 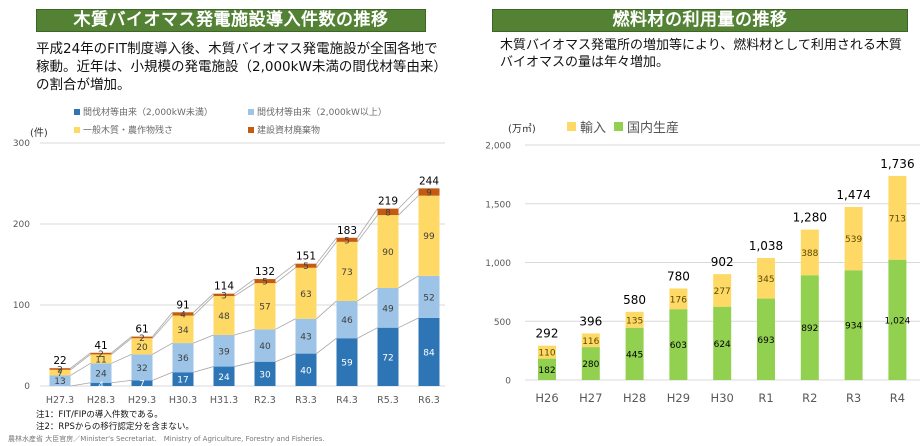 I want to click on data-label: 17, so click(x=182, y=381).